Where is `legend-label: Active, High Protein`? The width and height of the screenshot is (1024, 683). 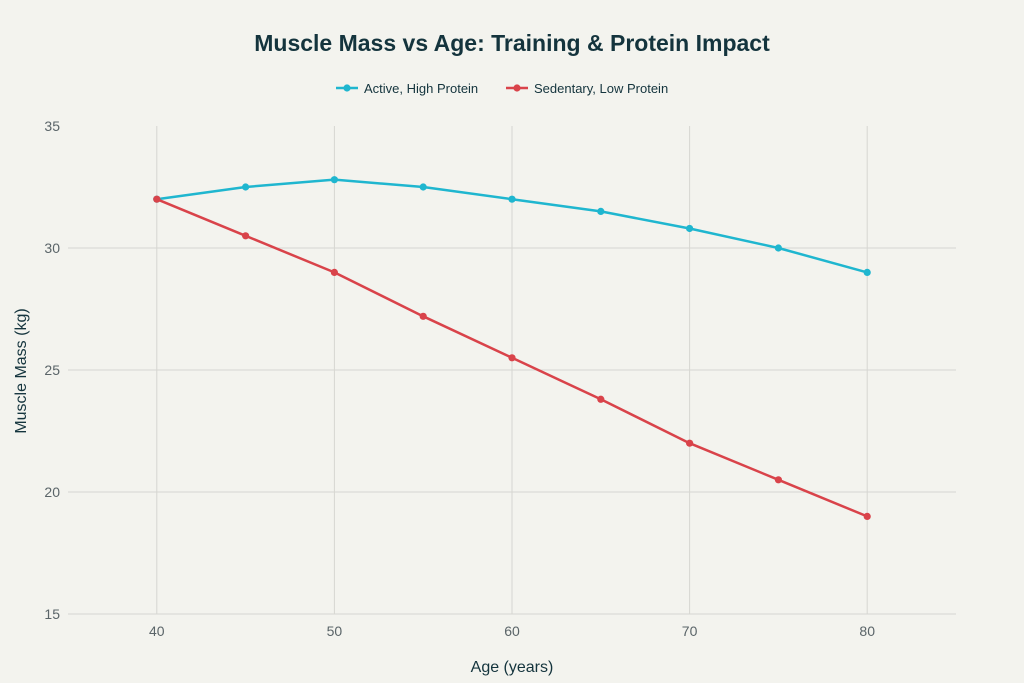 legend-label: Active, High Protein is located at coordinates (421, 88).